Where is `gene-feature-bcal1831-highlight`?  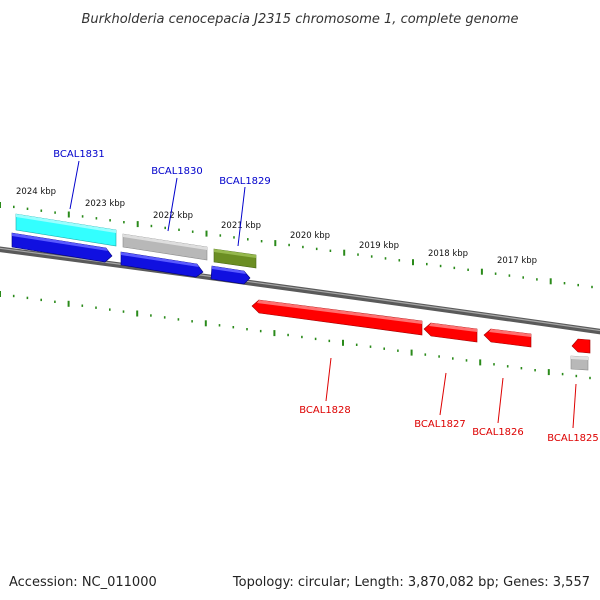 gene-feature-bcal1831-highlight is located at coordinates (66, 223).